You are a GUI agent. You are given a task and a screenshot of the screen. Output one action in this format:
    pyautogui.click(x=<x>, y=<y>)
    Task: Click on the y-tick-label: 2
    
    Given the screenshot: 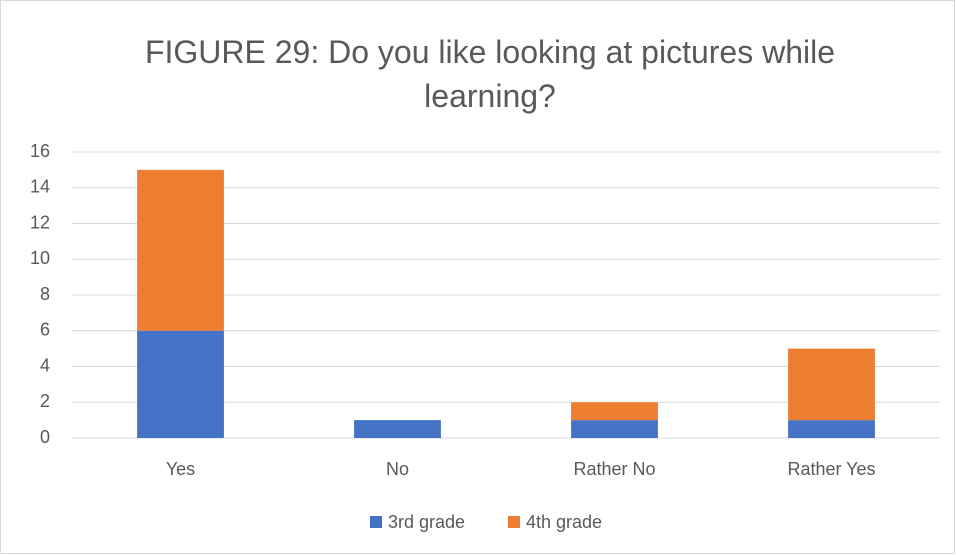 What is the action you would take?
    pyautogui.click(x=45, y=401)
    